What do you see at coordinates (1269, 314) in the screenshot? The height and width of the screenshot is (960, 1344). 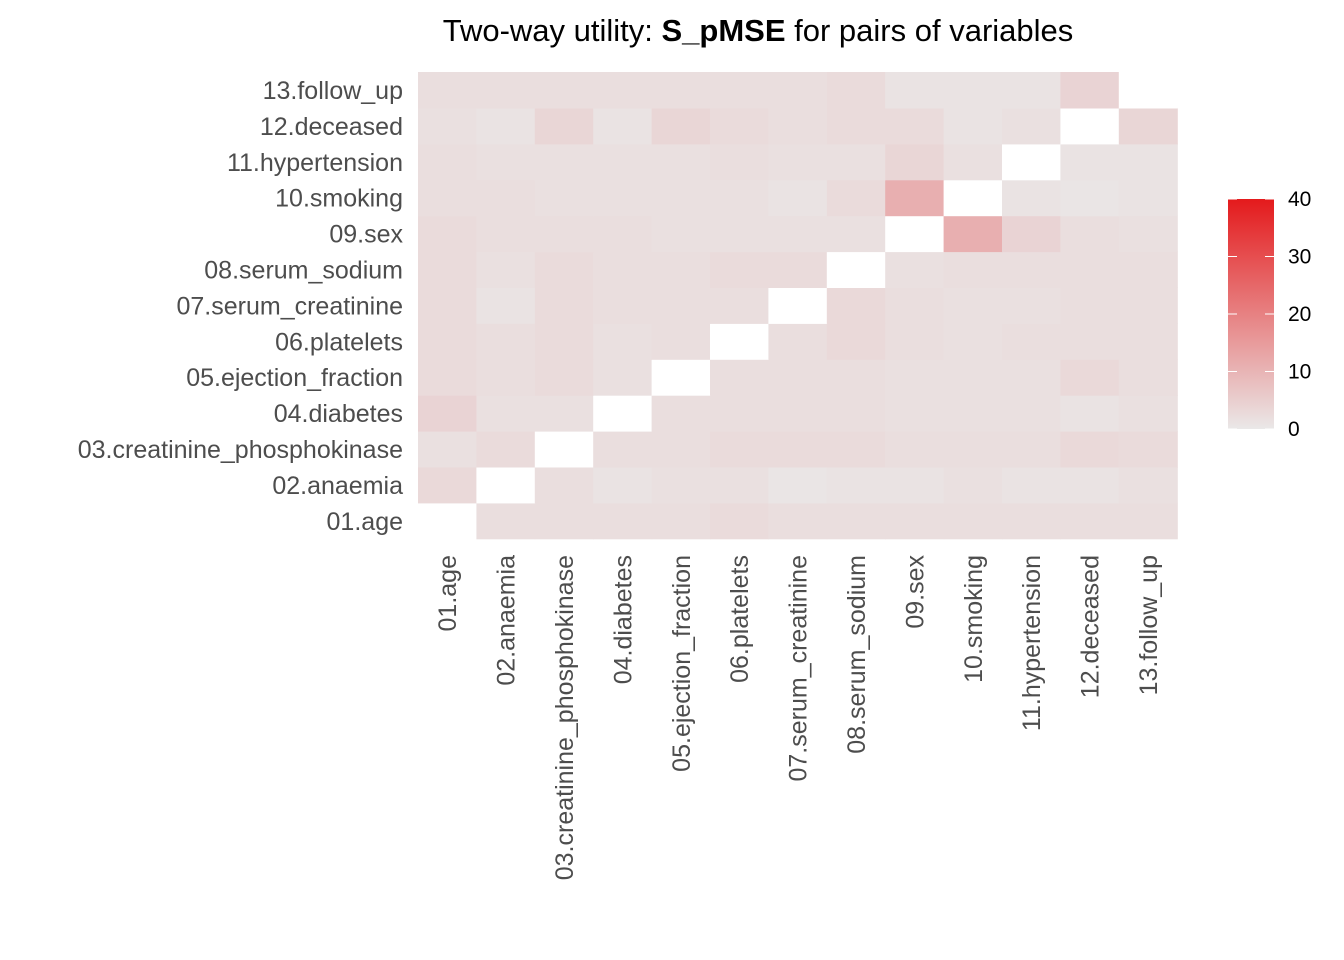 I see `color-legend: 0 10 20 30 40` at bounding box center [1269, 314].